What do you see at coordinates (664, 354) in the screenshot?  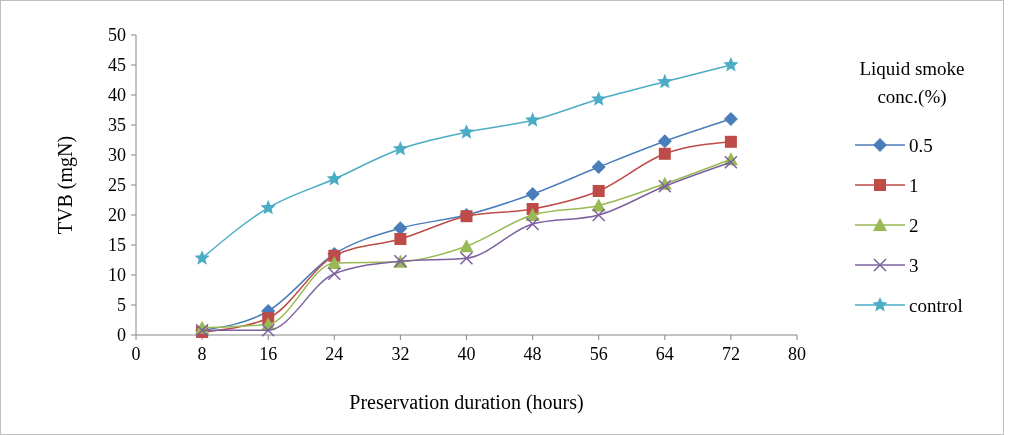 I see `x-tick-label: 64` at bounding box center [664, 354].